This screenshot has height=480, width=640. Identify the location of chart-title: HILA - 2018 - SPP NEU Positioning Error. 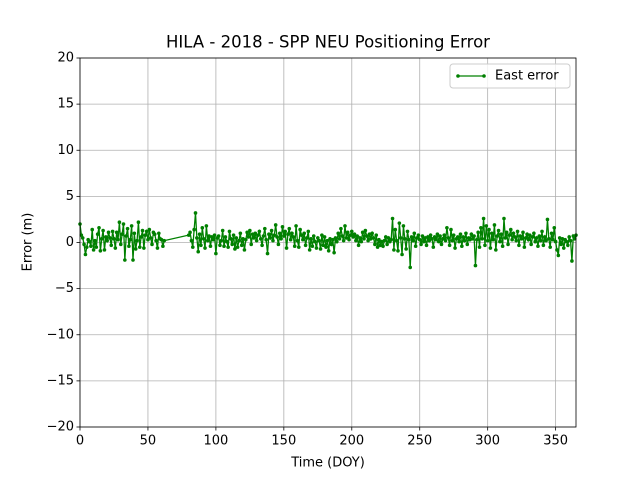
(328, 42).